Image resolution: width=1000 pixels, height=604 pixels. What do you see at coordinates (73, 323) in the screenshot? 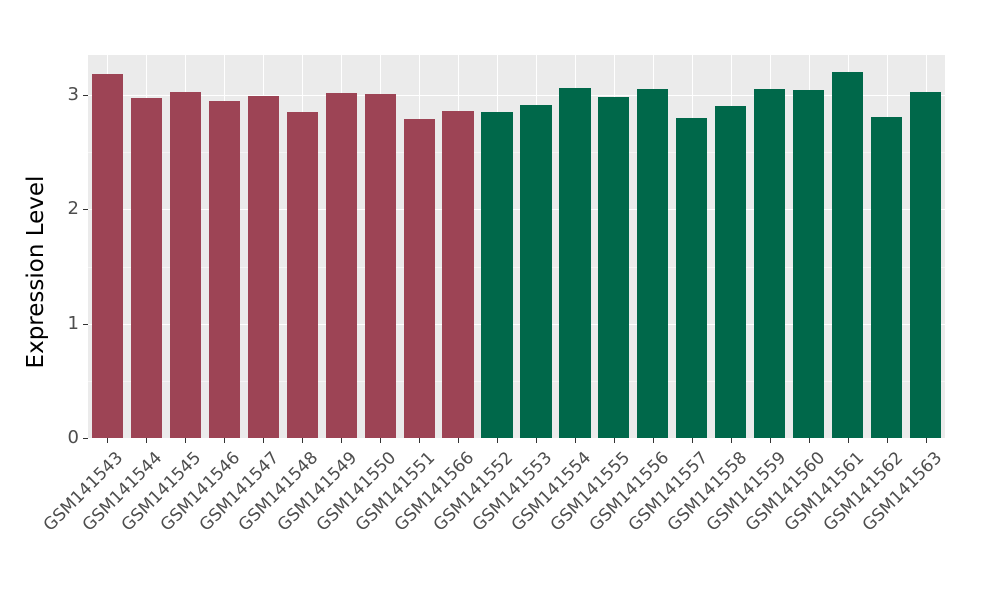
I see `y-tick-label: 1` at bounding box center [73, 323].